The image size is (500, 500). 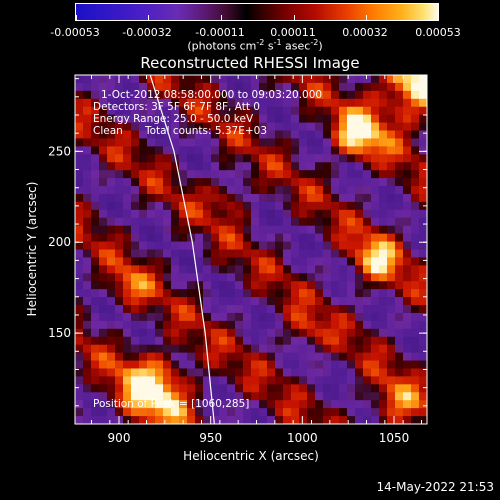 What do you see at coordinates (314, 42) in the screenshot?
I see `unit-exponent: -2` at bounding box center [314, 42].